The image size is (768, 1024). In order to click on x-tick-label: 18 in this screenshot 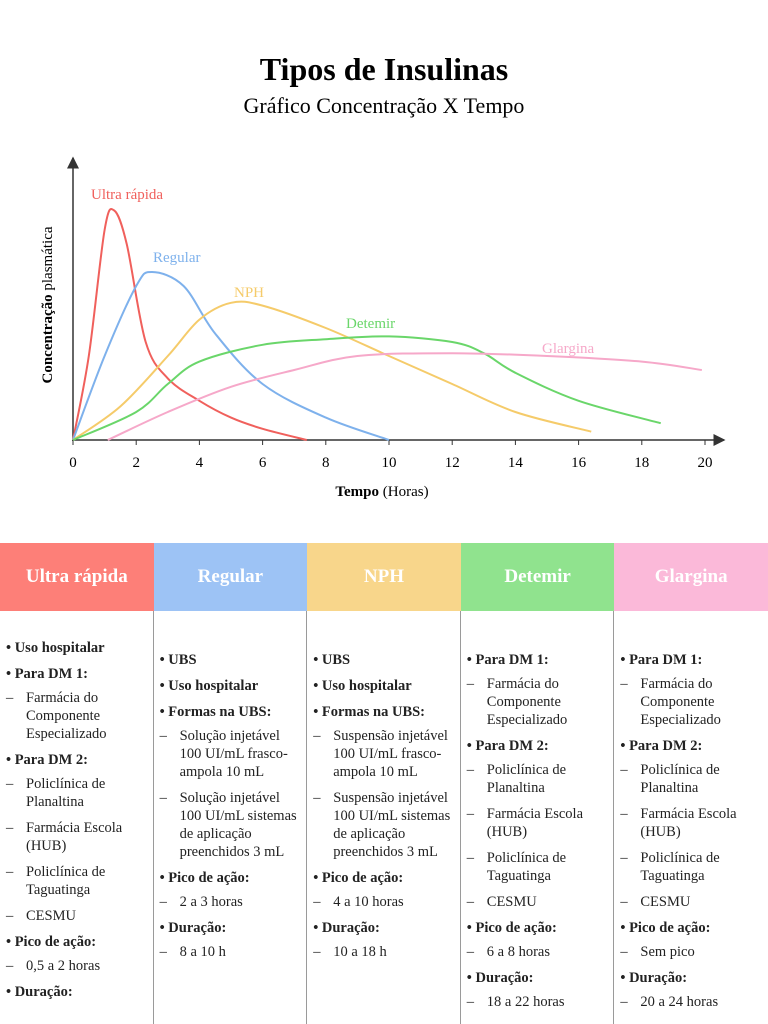, I will do `click(641, 463)`.